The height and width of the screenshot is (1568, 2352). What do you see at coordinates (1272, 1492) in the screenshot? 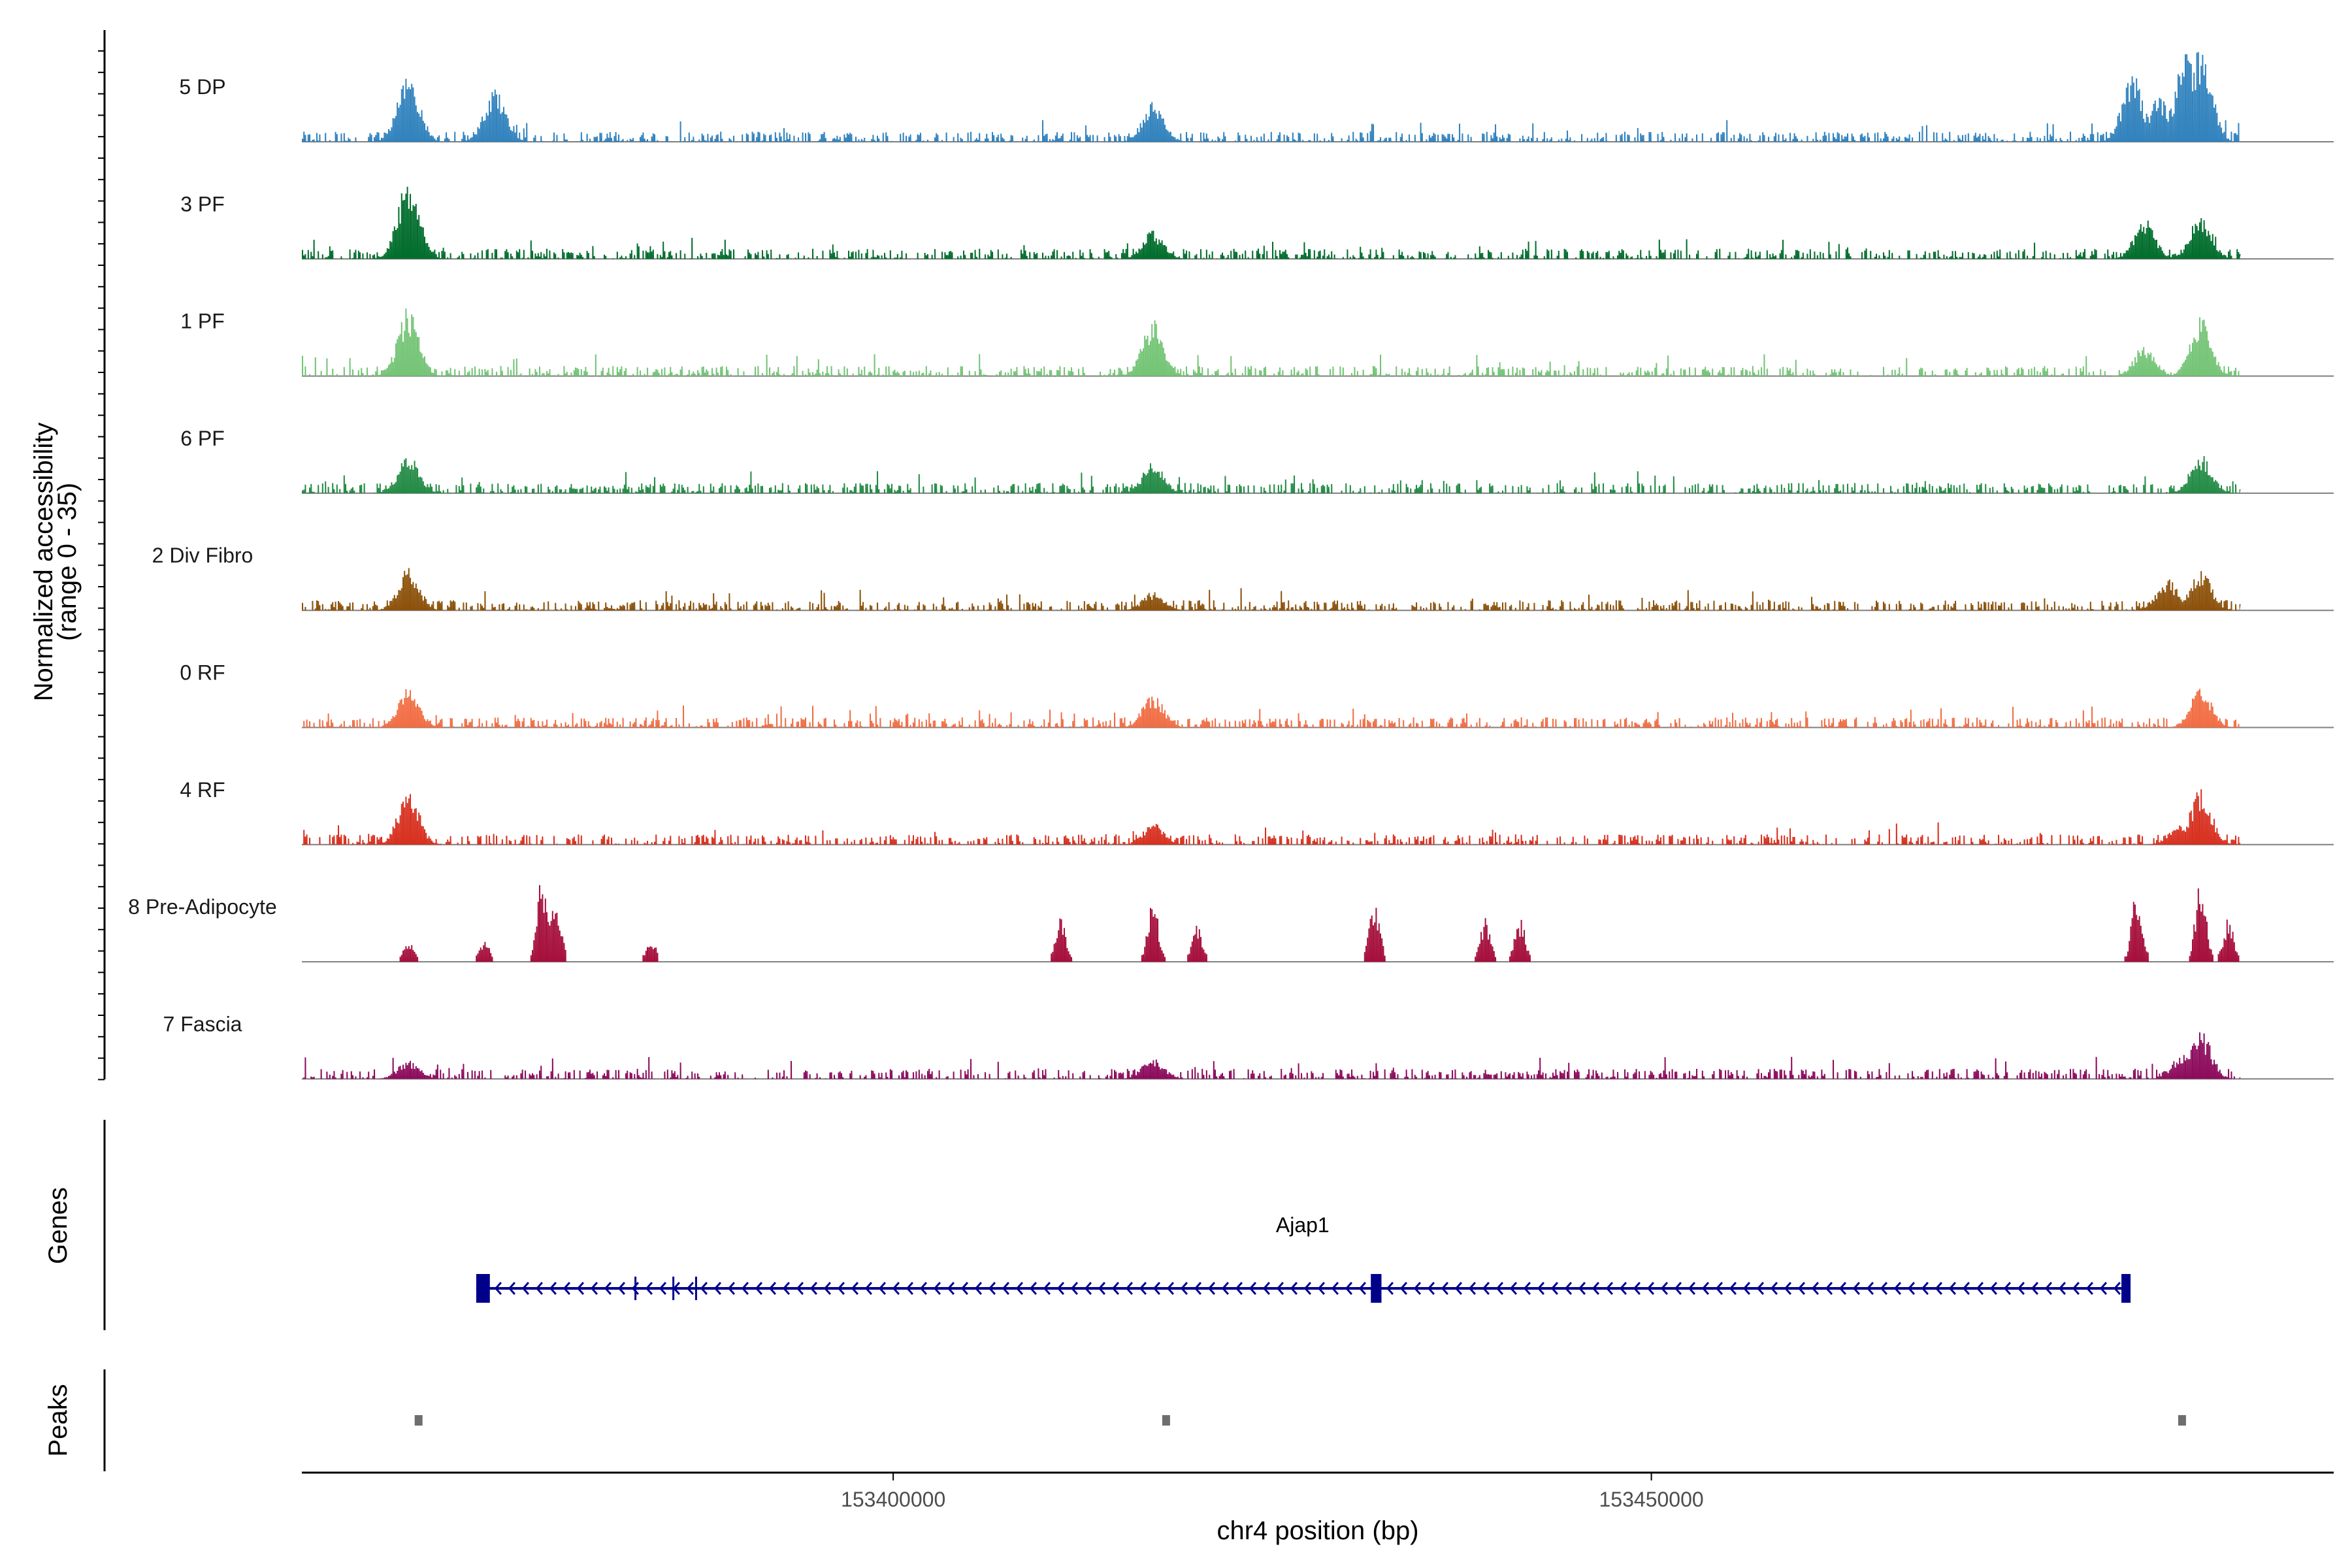
I see `x-axis-ticks: 153400000 153450000` at bounding box center [1272, 1492].